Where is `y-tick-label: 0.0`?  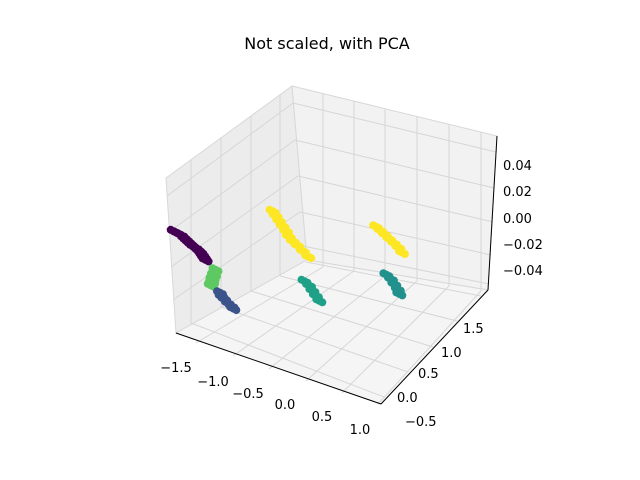 y-tick-label: 0.0 is located at coordinates (407, 398).